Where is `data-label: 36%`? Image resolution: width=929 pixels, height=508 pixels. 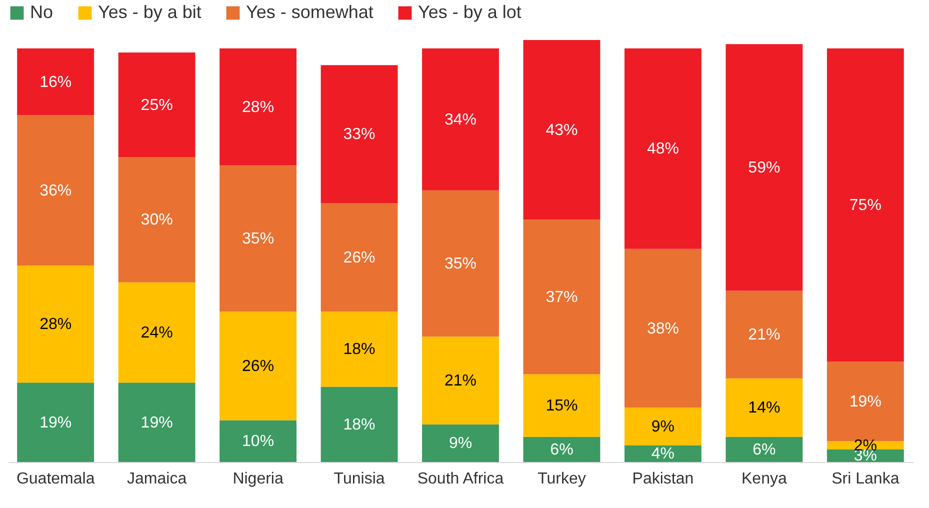 data-label: 36% is located at coordinates (56, 191).